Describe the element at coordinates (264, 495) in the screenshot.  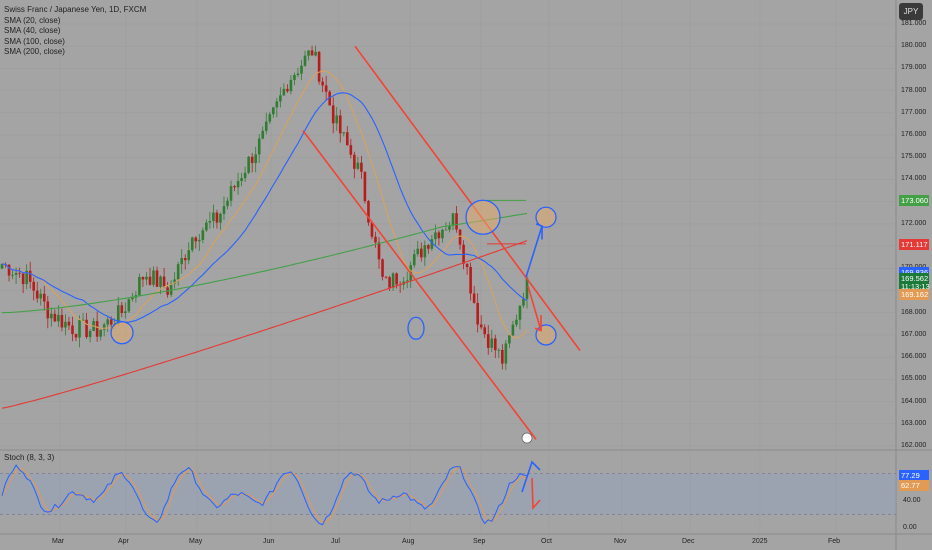
I see `stoch-k-line` at that location.